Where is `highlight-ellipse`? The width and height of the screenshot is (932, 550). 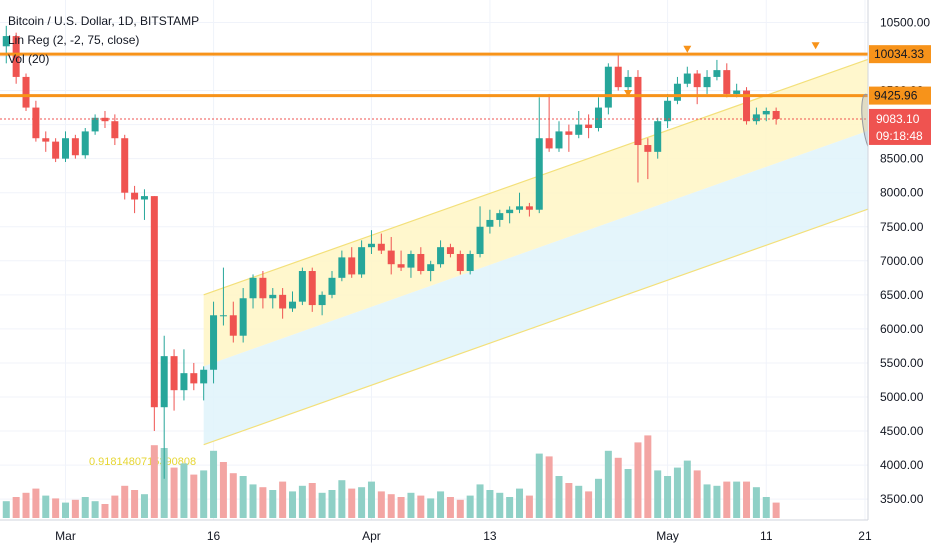 highlight-ellipse is located at coordinates (870, 124).